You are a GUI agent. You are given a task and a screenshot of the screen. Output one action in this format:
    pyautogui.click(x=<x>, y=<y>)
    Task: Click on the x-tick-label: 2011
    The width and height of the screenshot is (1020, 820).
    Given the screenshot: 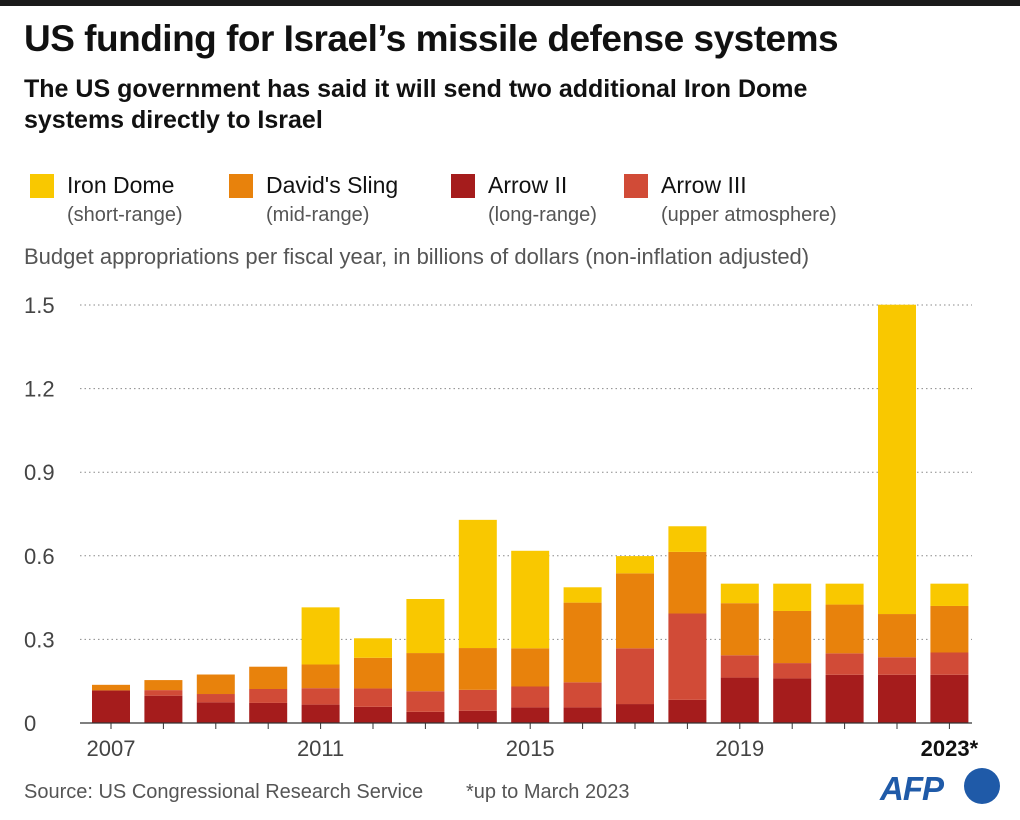 What is the action you would take?
    pyautogui.click(x=320, y=748)
    